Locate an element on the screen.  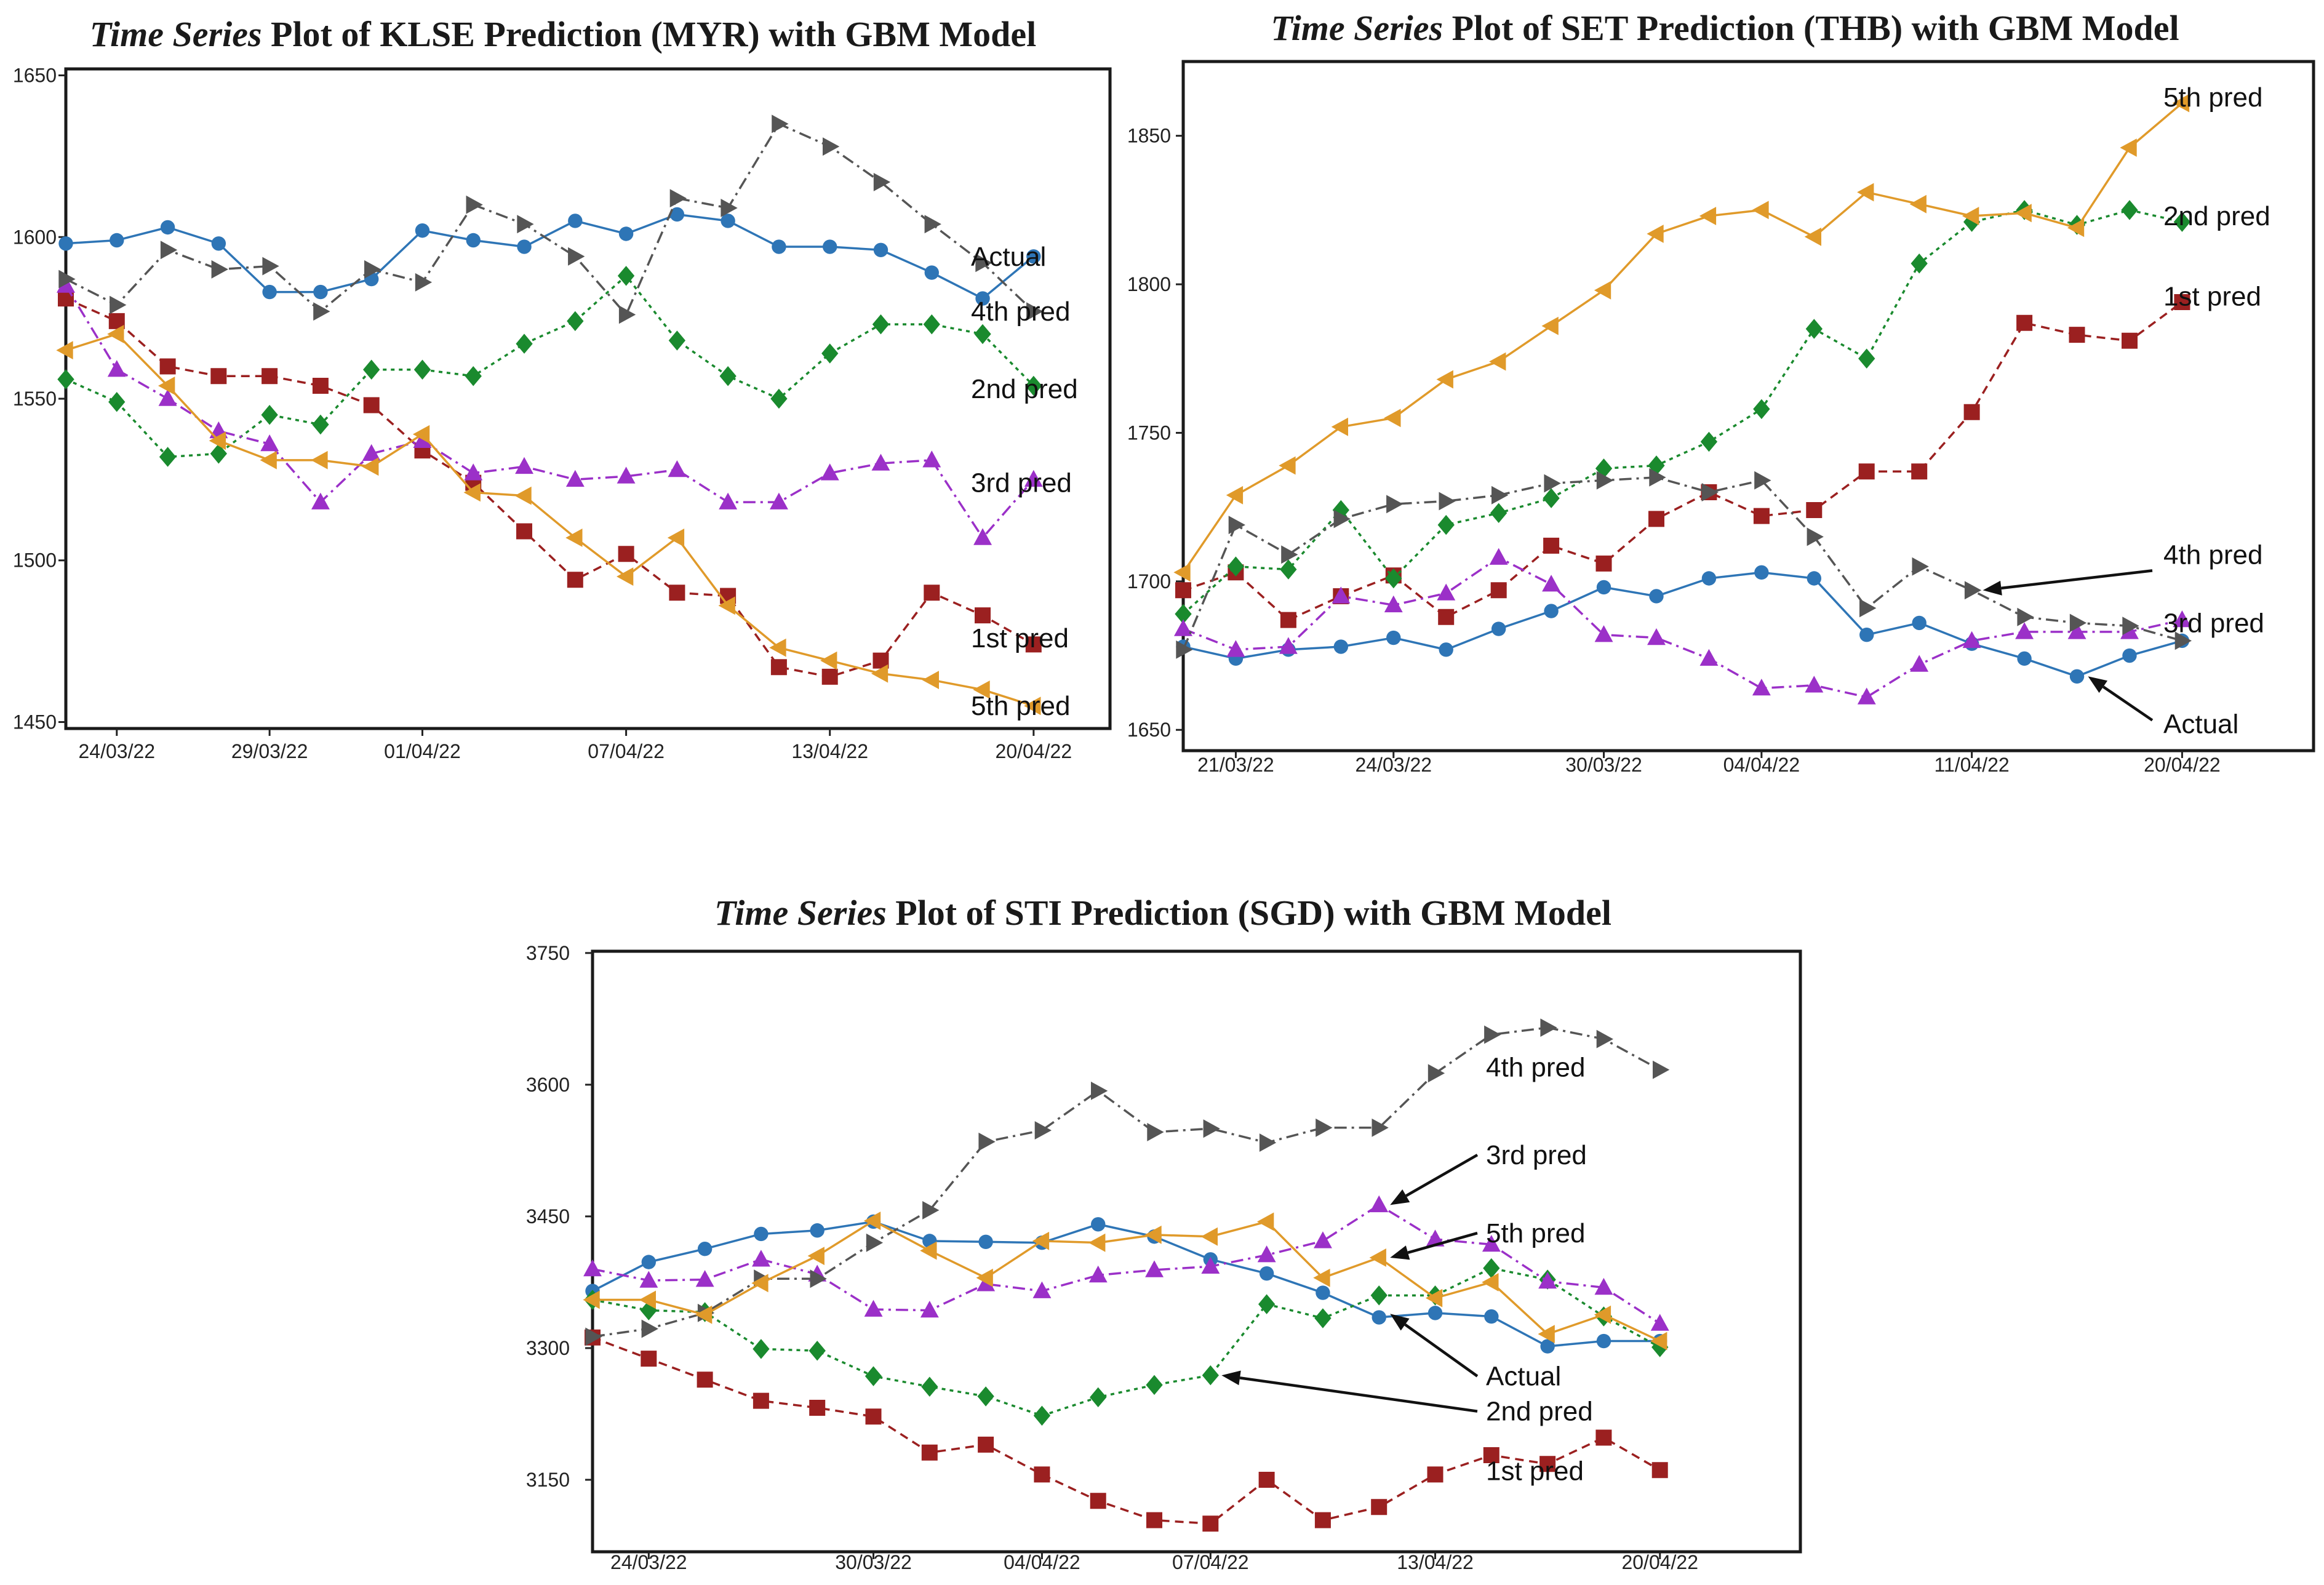
y-tick-label: 1550 is located at coordinates (35, 399).